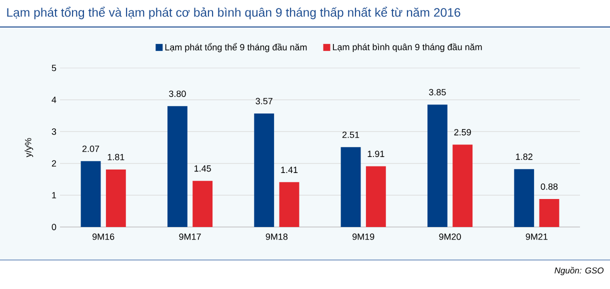 This screenshot has height=289, width=610. Describe the element at coordinates (29, 148) in the screenshot. I see `y-axis-title: y/y%` at that location.